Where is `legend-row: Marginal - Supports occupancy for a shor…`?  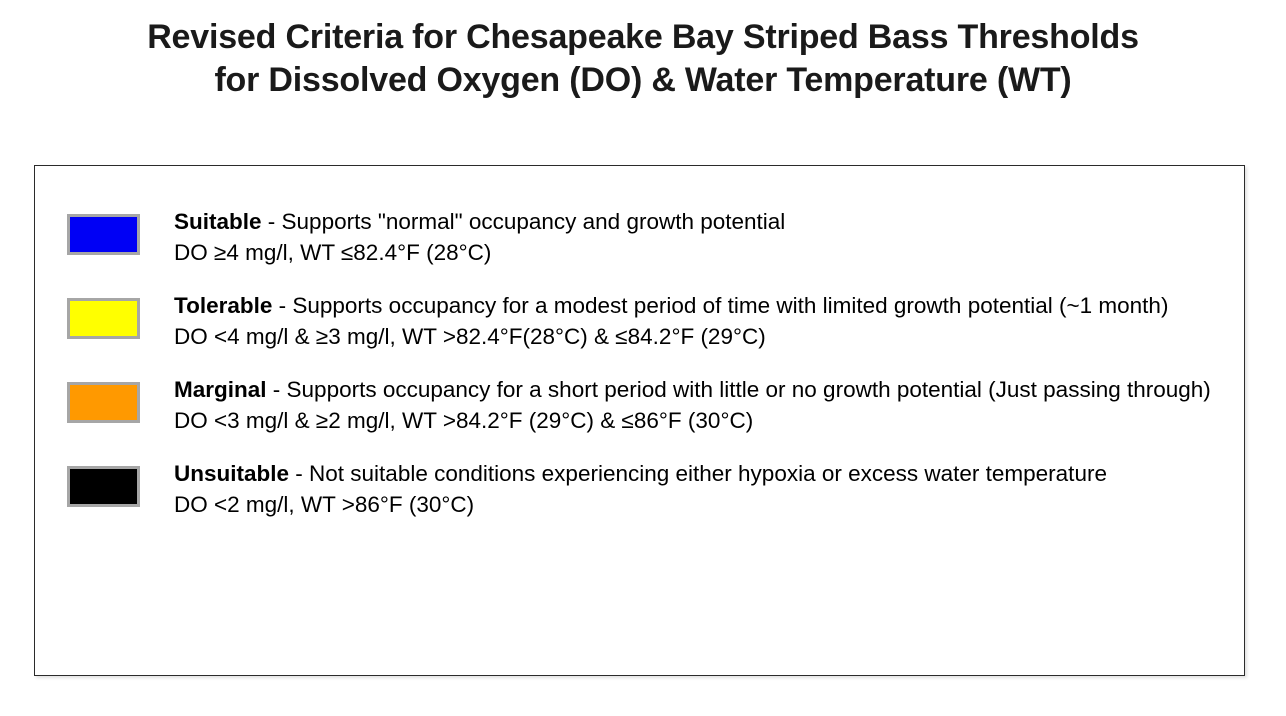
legend-row: Marginal - Supports occupancy for a shor… is located at coordinates (639, 405).